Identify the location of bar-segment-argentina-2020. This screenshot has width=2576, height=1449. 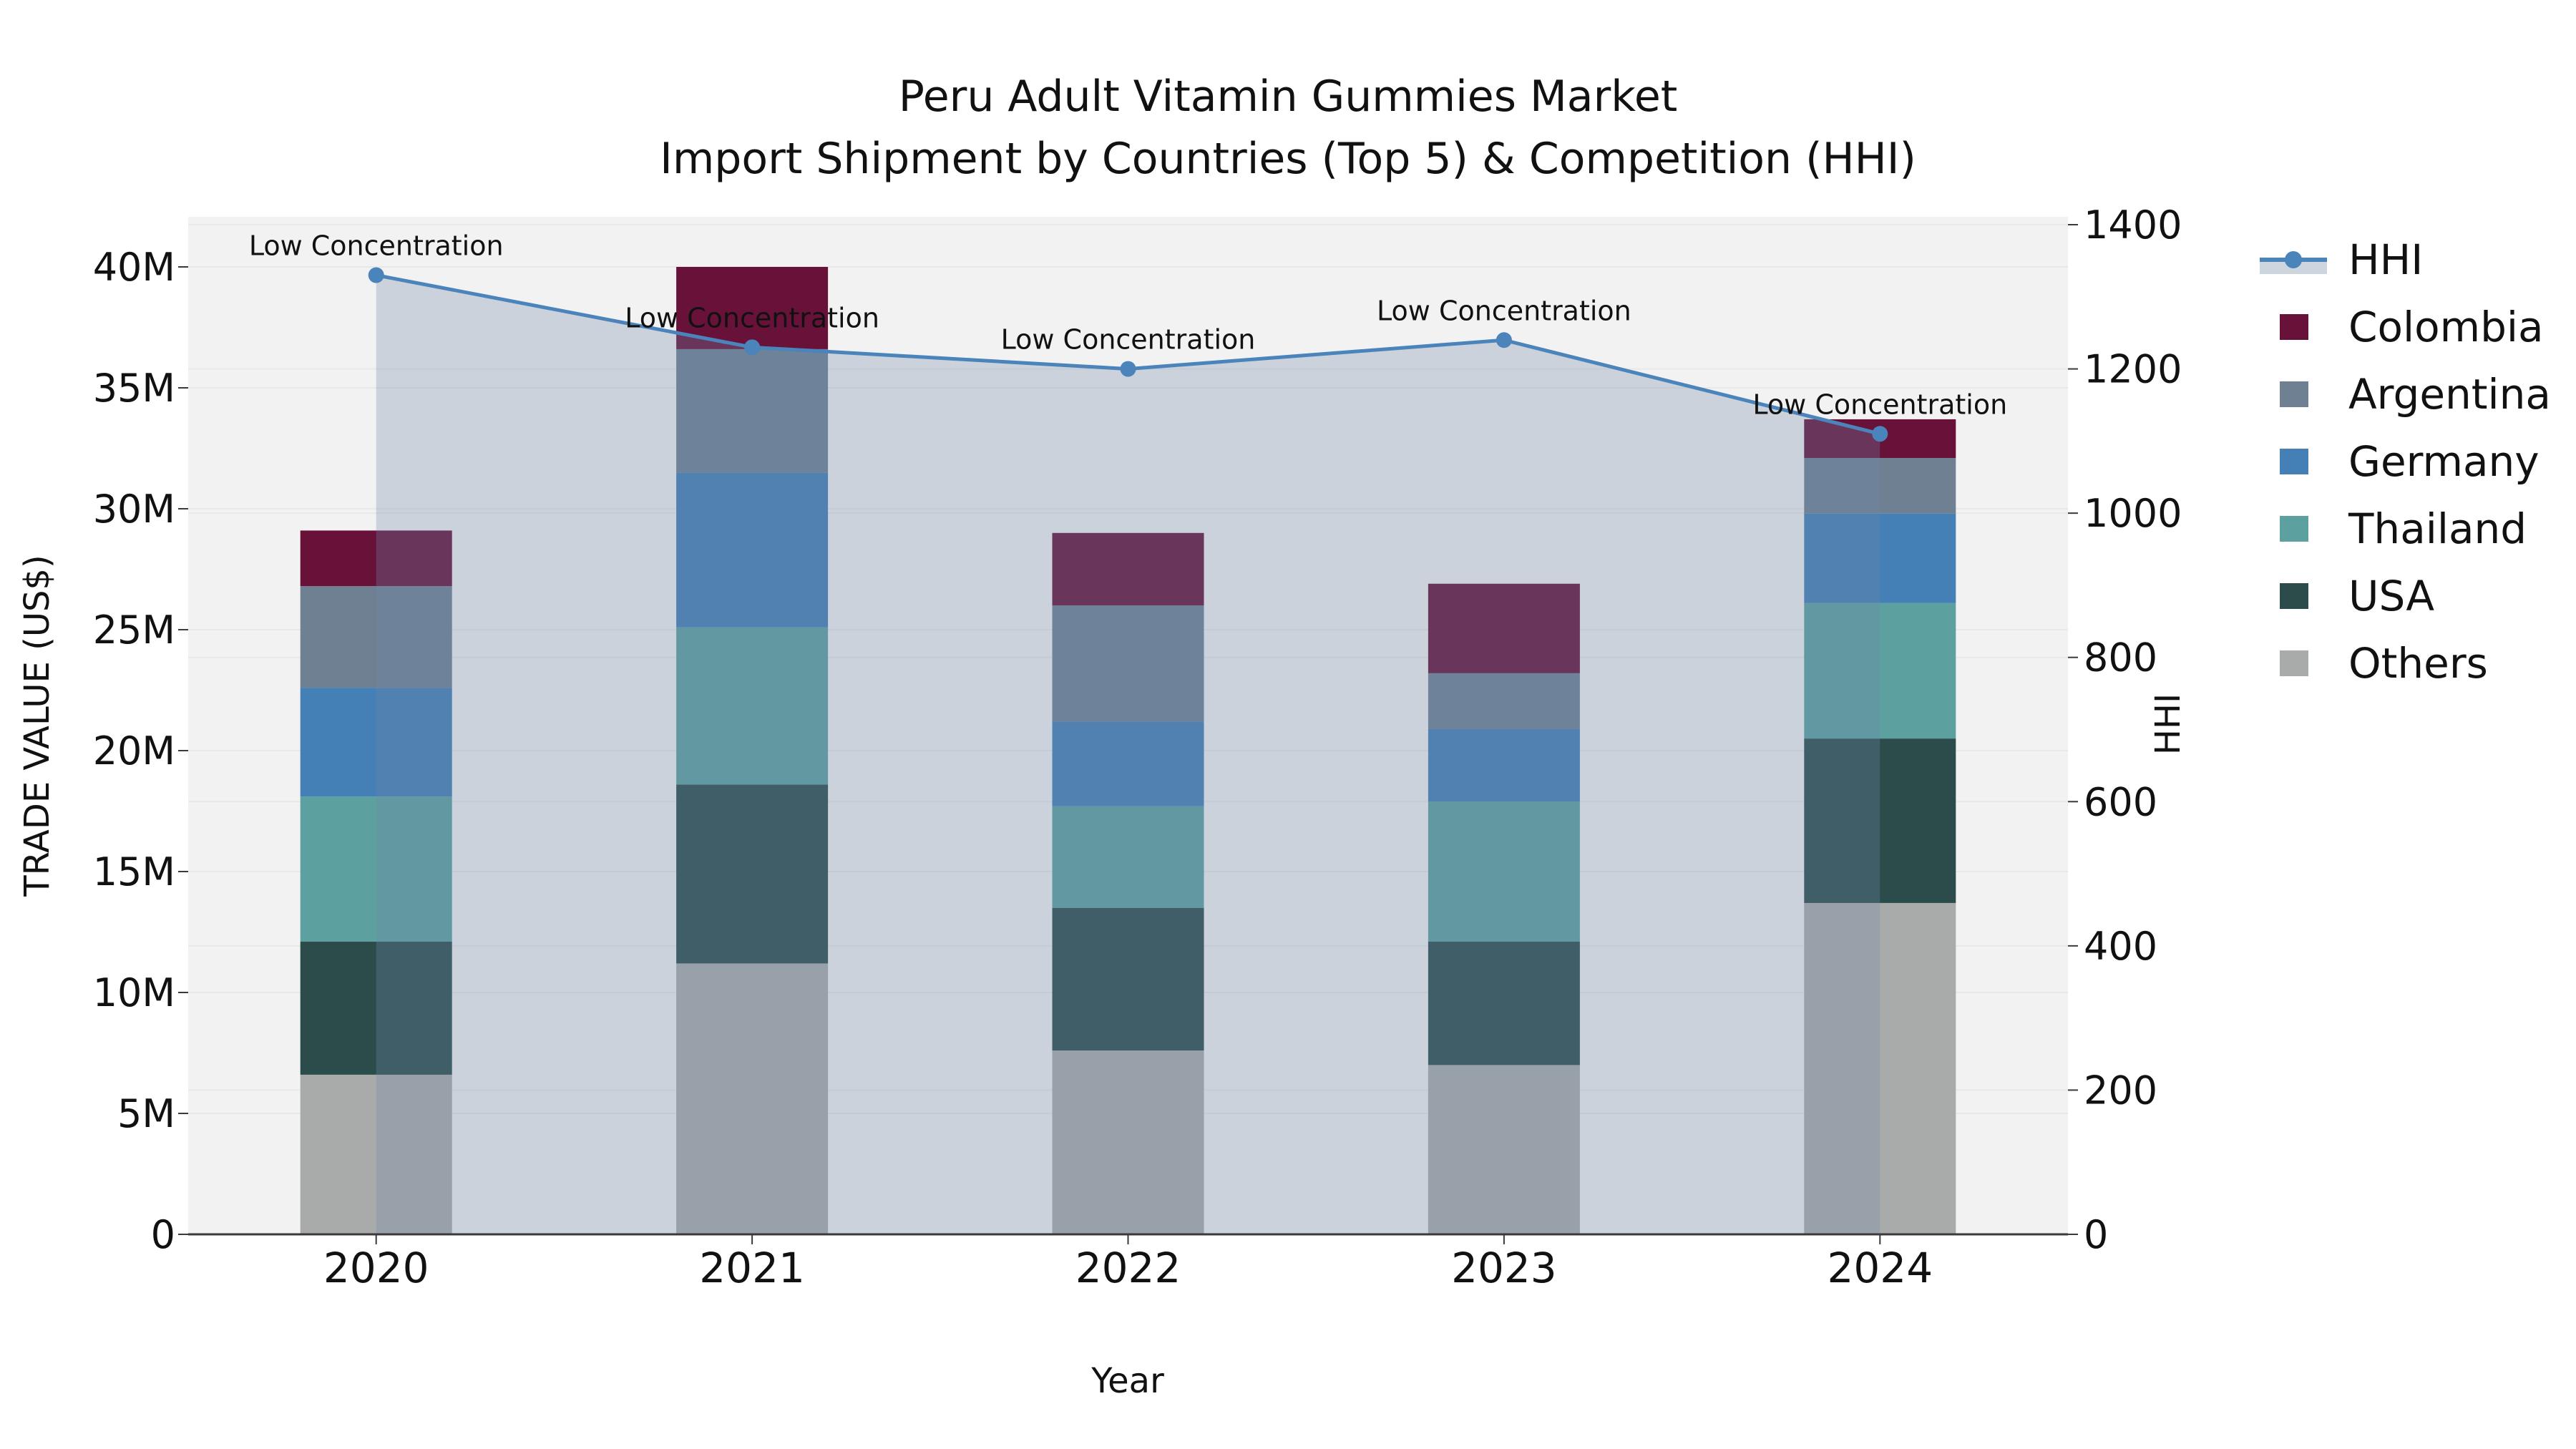
(376, 637).